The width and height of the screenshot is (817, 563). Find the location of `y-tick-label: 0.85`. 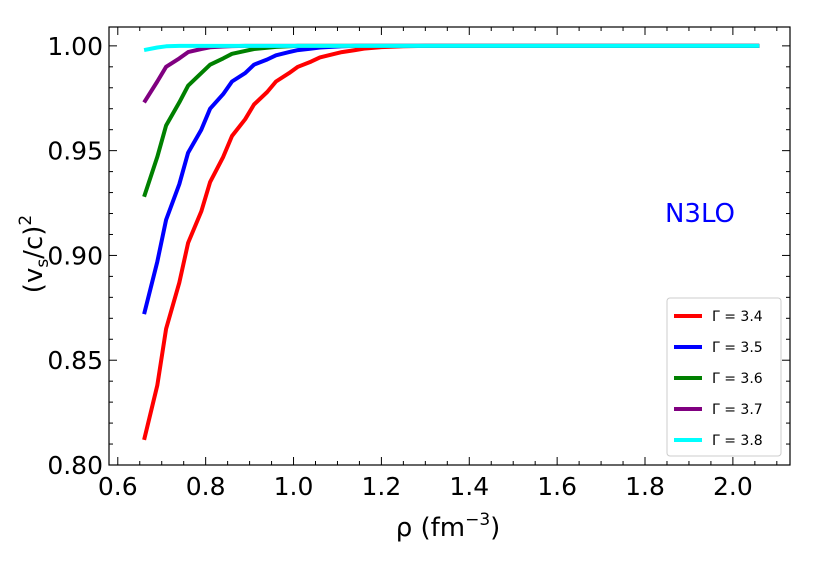

y-tick-label: 0.85 is located at coordinates (75, 360).